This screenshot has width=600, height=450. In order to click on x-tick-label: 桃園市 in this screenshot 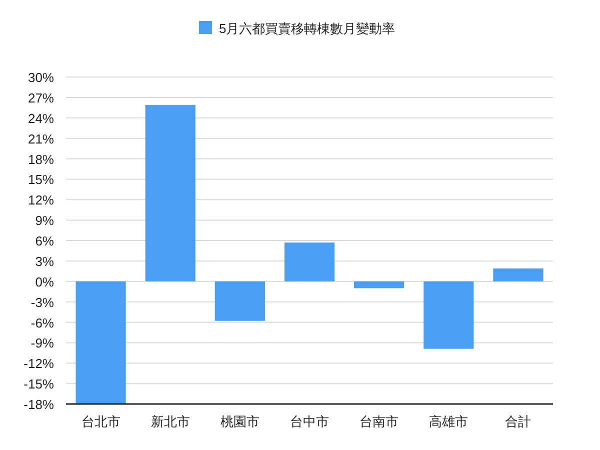, I will do `click(240, 421)`.